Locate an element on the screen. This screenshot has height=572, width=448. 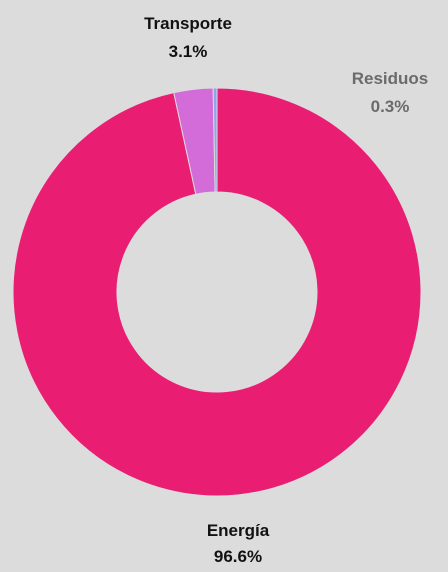
slice-value-transporte: 3.1% is located at coordinates (188, 51).